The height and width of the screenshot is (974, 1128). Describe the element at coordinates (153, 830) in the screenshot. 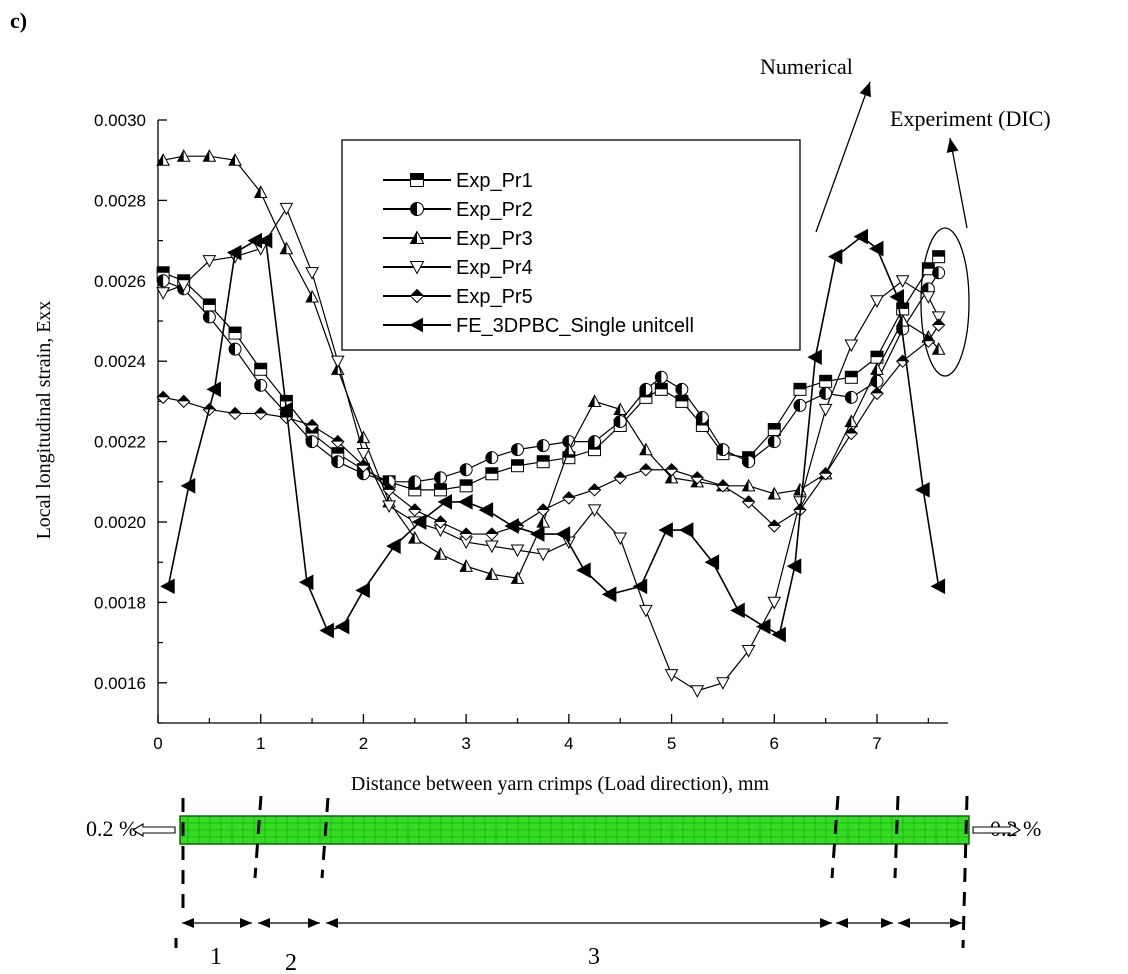

I see `left-load-arrow` at that location.